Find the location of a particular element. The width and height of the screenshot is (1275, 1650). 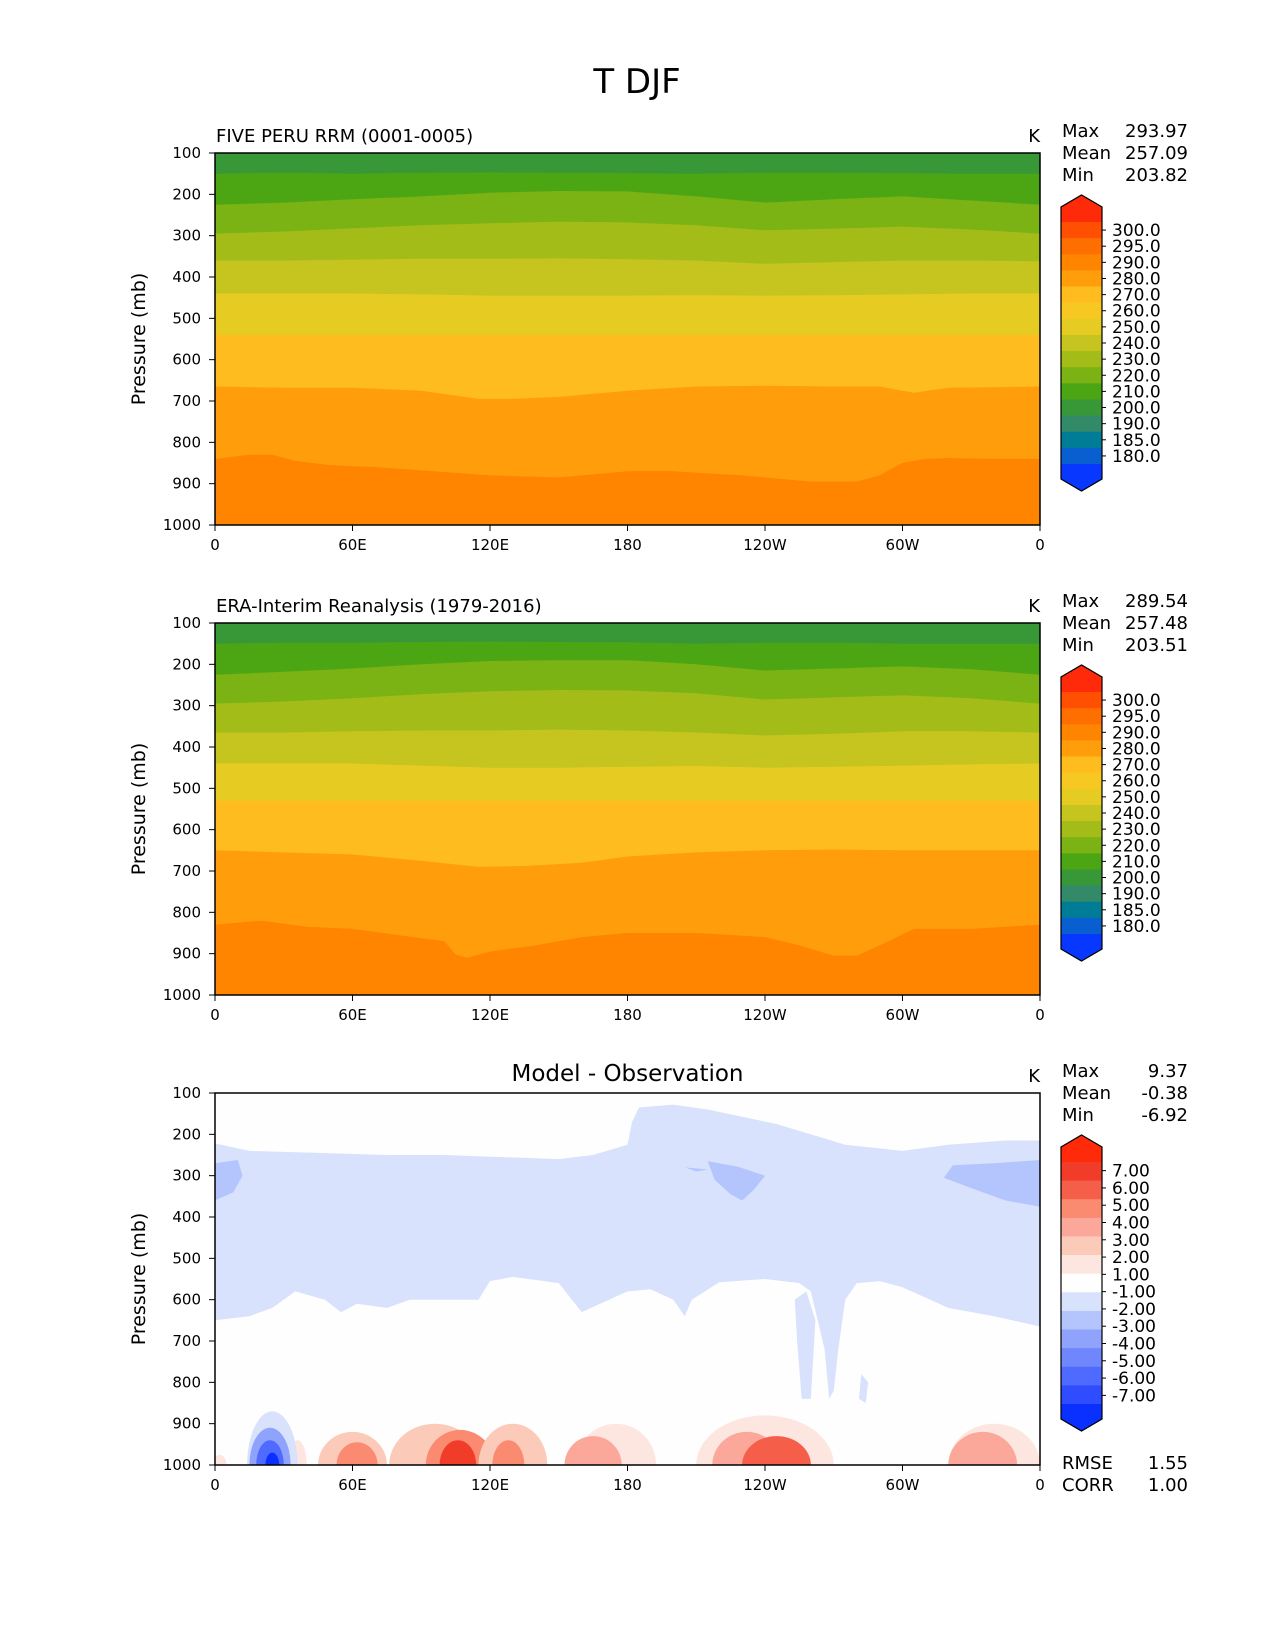

x-tick-label: 180 is located at coordinates (627, 1485).